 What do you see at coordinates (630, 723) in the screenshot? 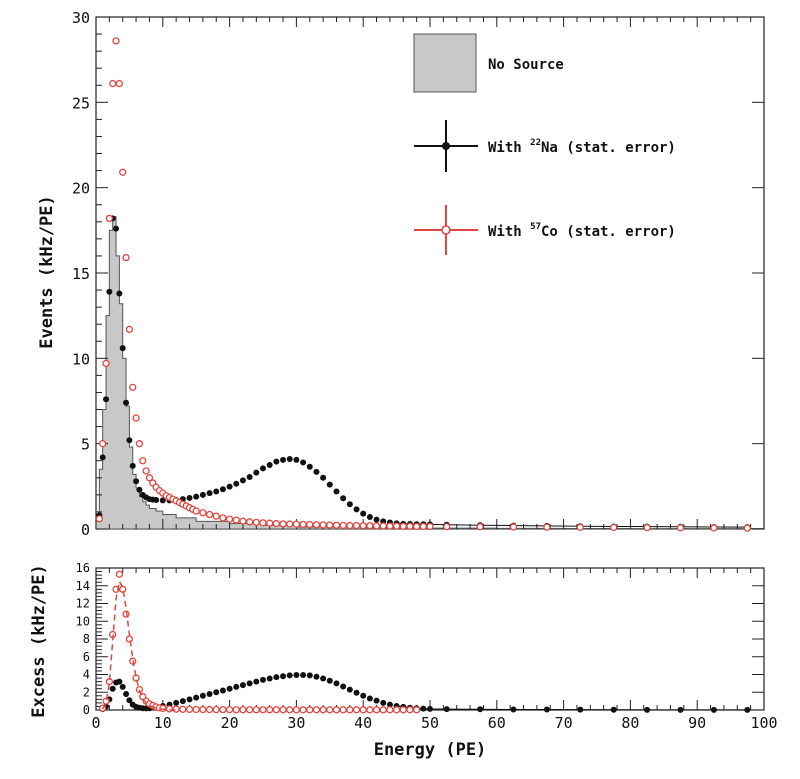
I see `bottom-xtick-label: 80` at bounding box center [630, 723].